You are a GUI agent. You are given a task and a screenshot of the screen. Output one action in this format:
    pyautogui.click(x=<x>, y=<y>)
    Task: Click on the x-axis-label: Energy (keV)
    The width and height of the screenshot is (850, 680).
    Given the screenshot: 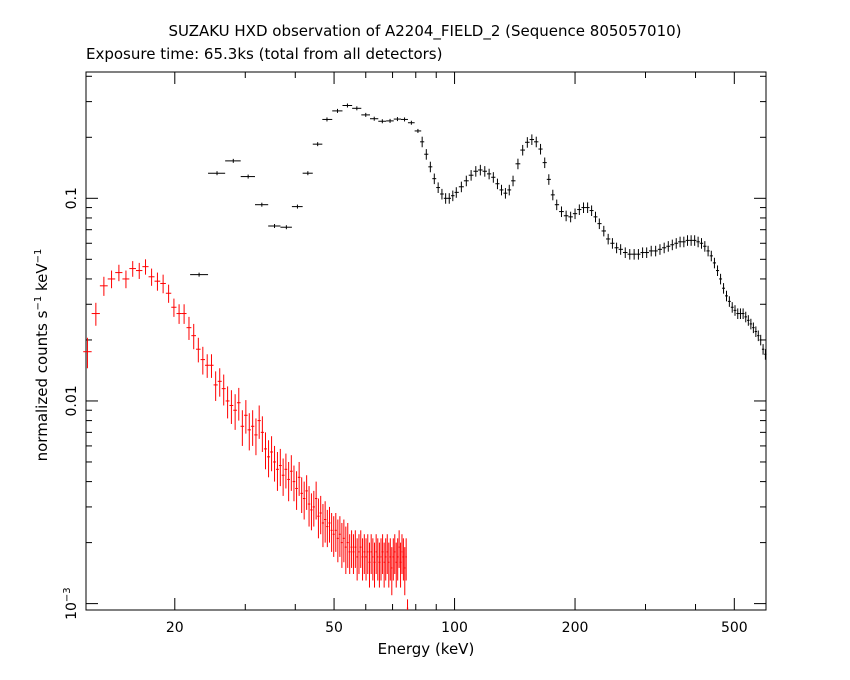 What is the action you would take?
    pyautogui.click(x=426, y=649)
    